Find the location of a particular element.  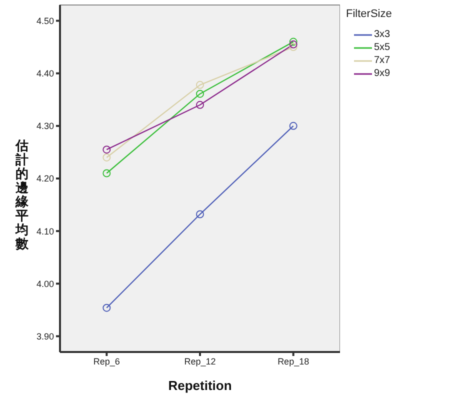

legend-label: 5x5 is located at coordinates (382, 47).